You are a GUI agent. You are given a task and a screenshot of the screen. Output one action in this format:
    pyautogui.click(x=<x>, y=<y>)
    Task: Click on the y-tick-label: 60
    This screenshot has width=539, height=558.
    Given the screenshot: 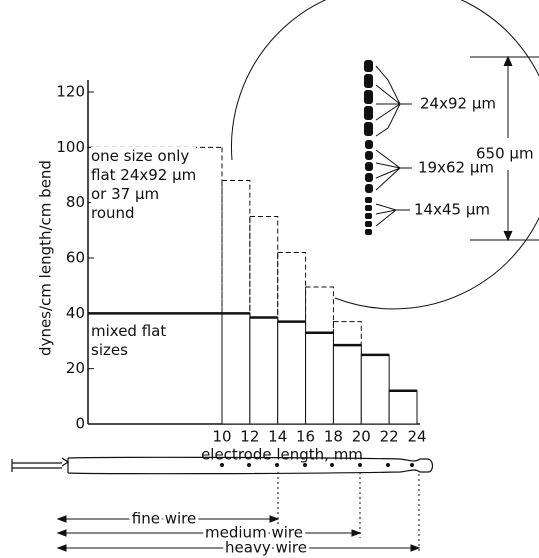 What is the action you would take?
    pyautogui.click(x=75, y=258)
    